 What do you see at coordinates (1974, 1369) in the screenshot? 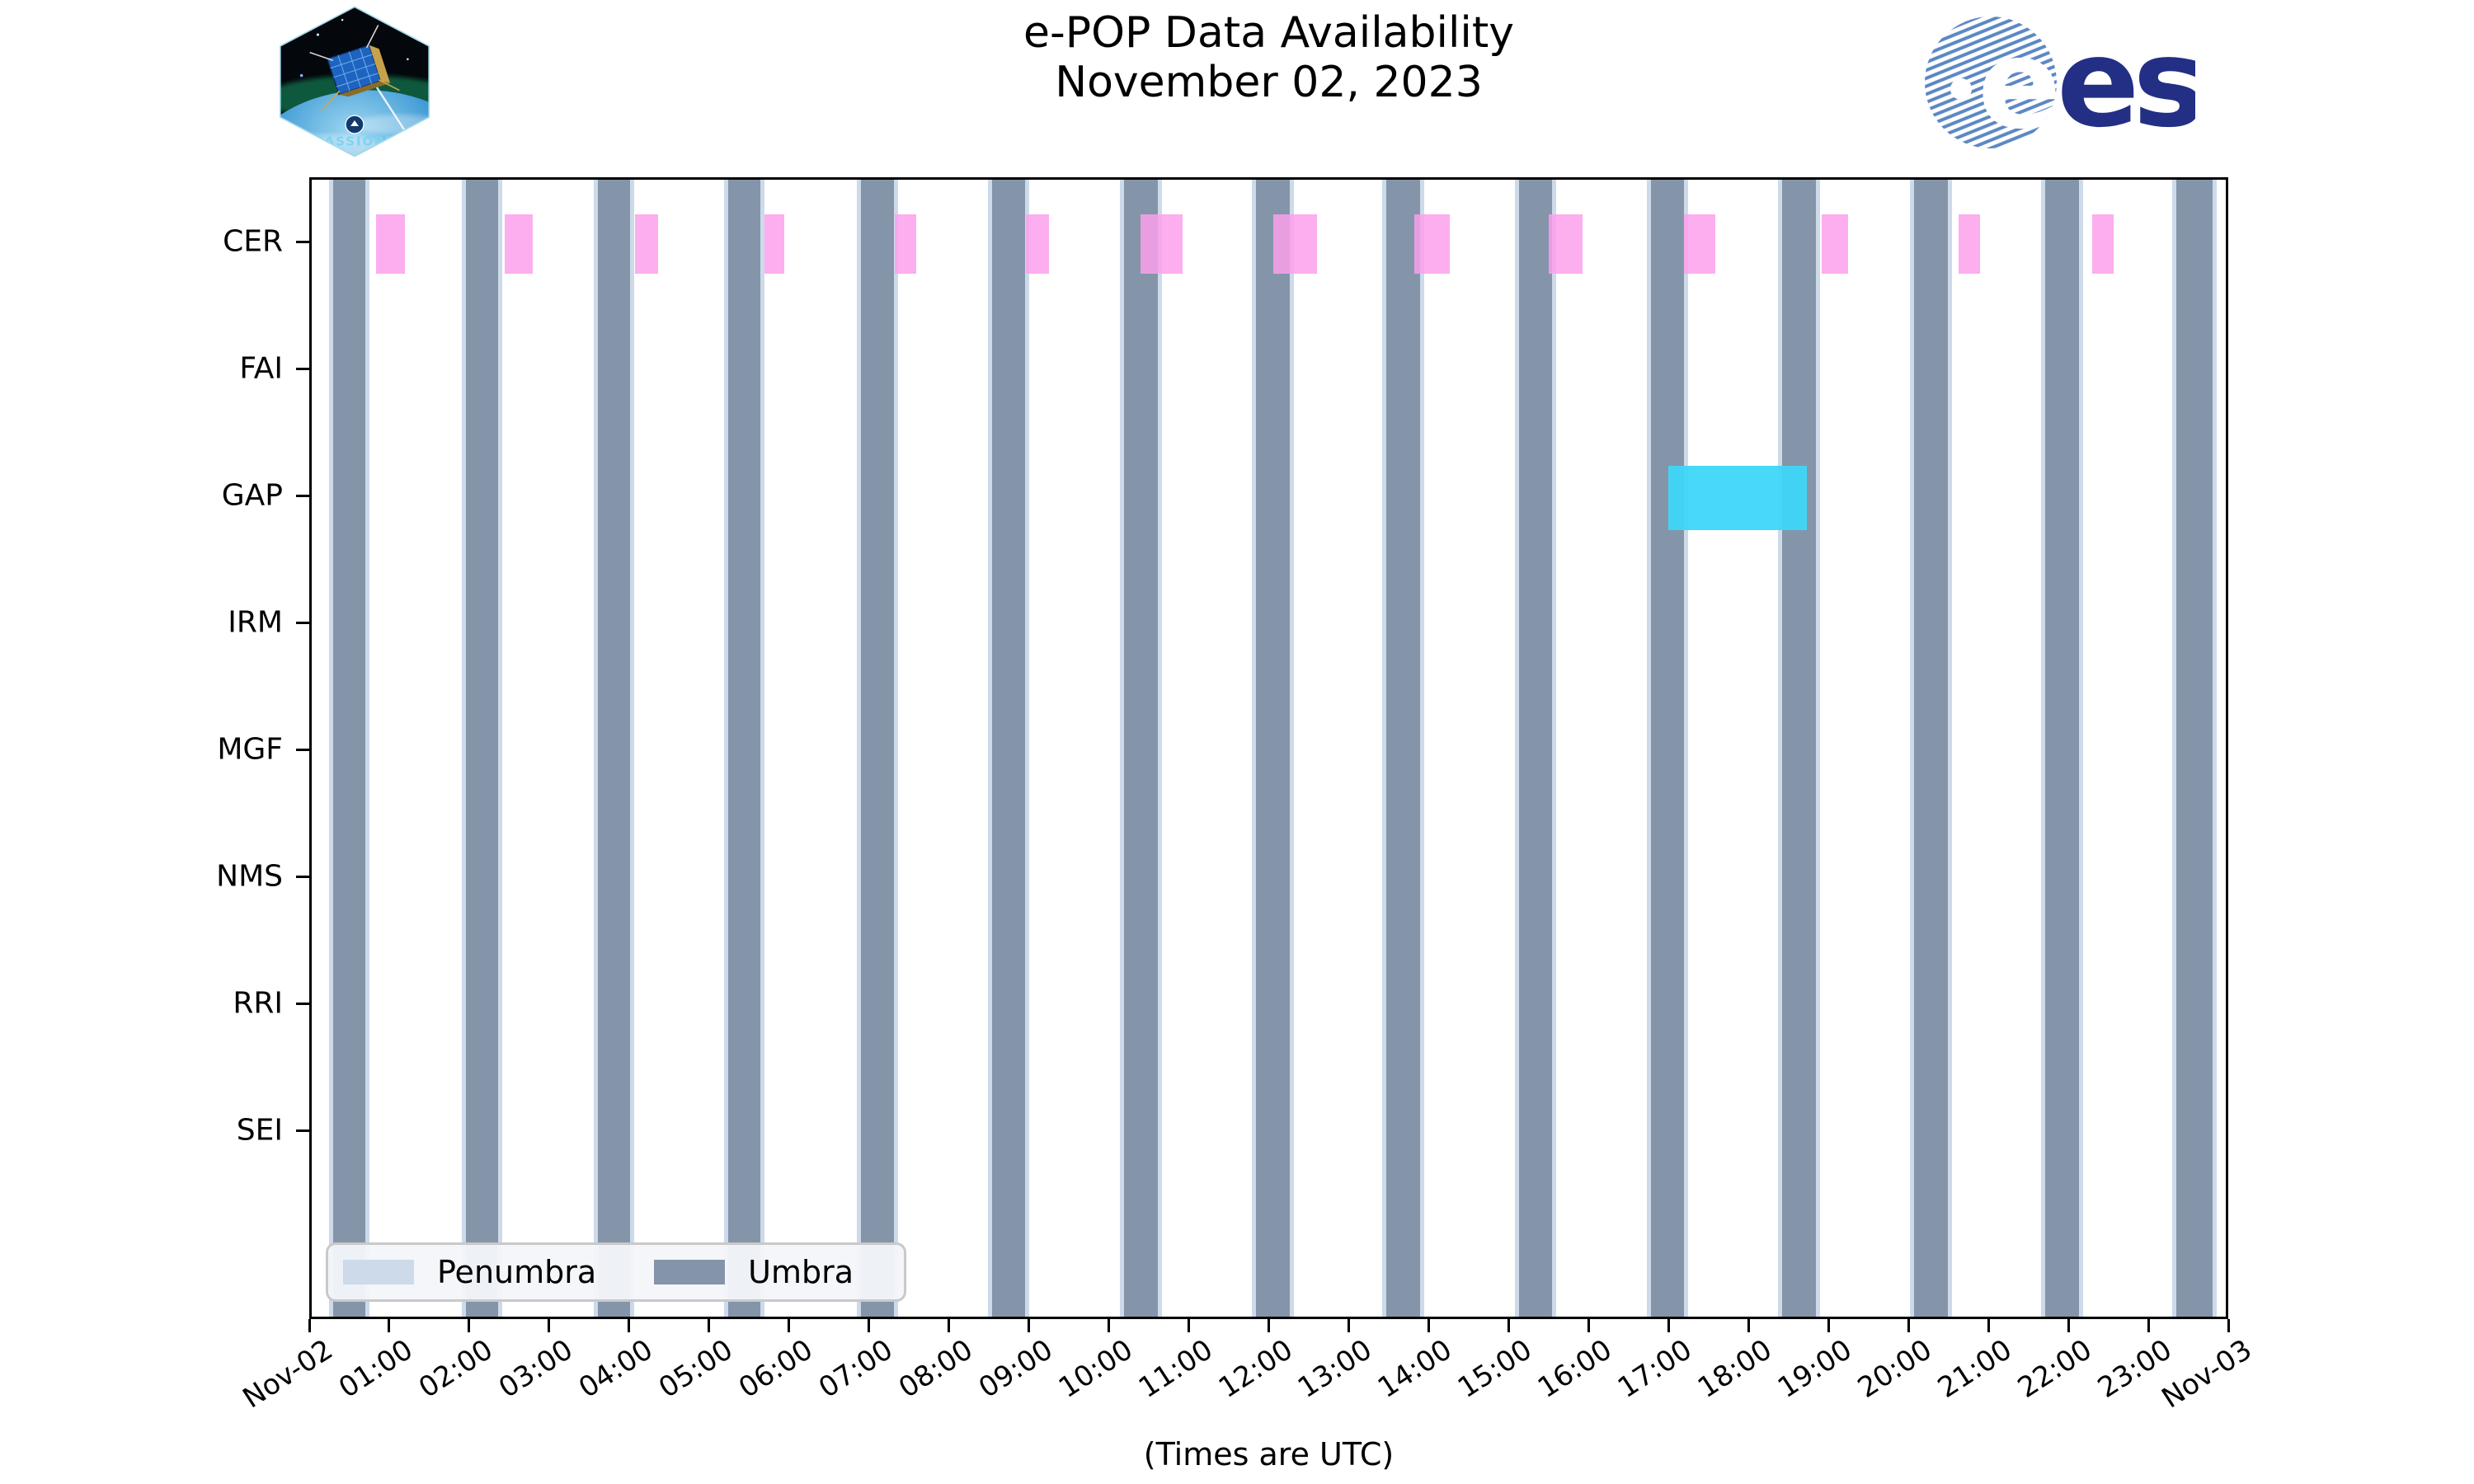
I see `x-tick-label: 21:00` at bounding box center [1974, 1369].